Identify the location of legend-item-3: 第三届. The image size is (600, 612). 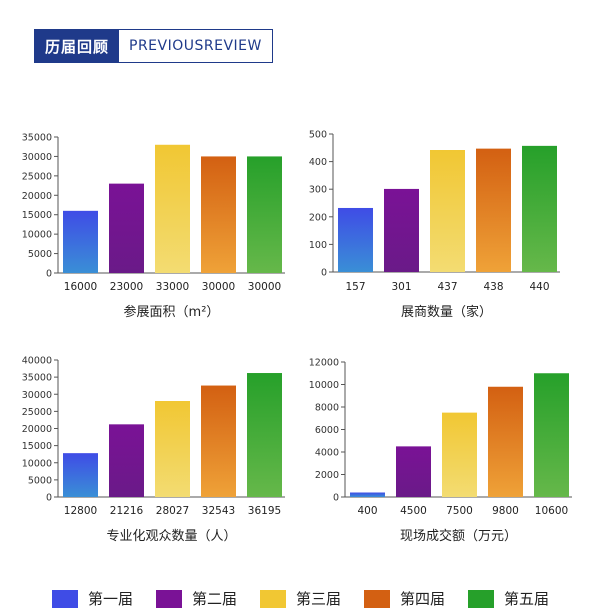
(312, 598).